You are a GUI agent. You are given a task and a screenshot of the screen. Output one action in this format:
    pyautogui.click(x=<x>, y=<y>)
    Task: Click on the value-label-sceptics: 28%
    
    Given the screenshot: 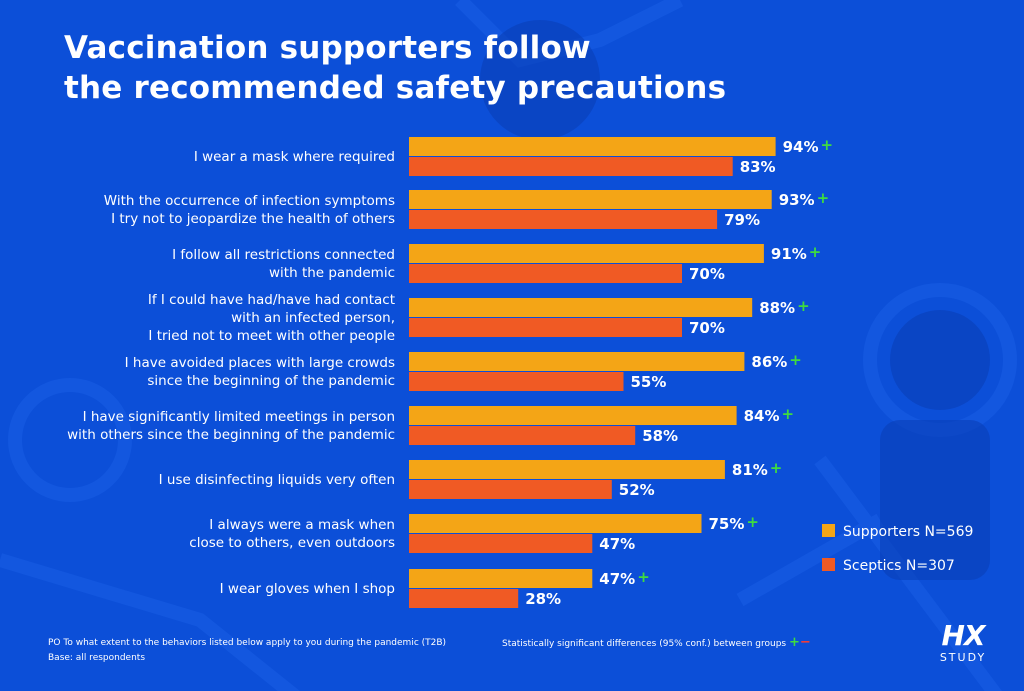 What is the action you would take?
    pyautogui.click(x=543, y=599)
    